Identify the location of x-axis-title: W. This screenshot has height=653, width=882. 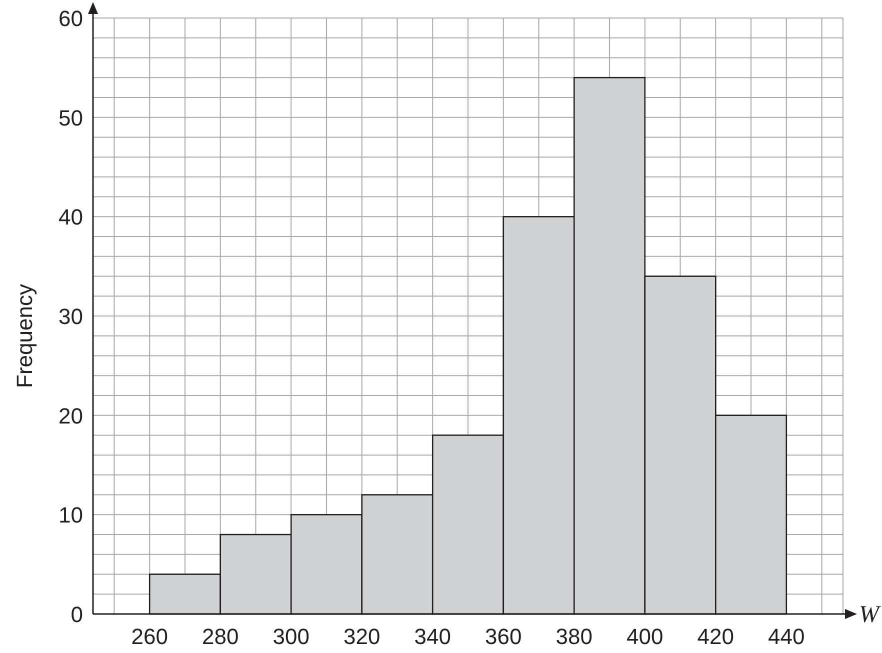
(870, 615).